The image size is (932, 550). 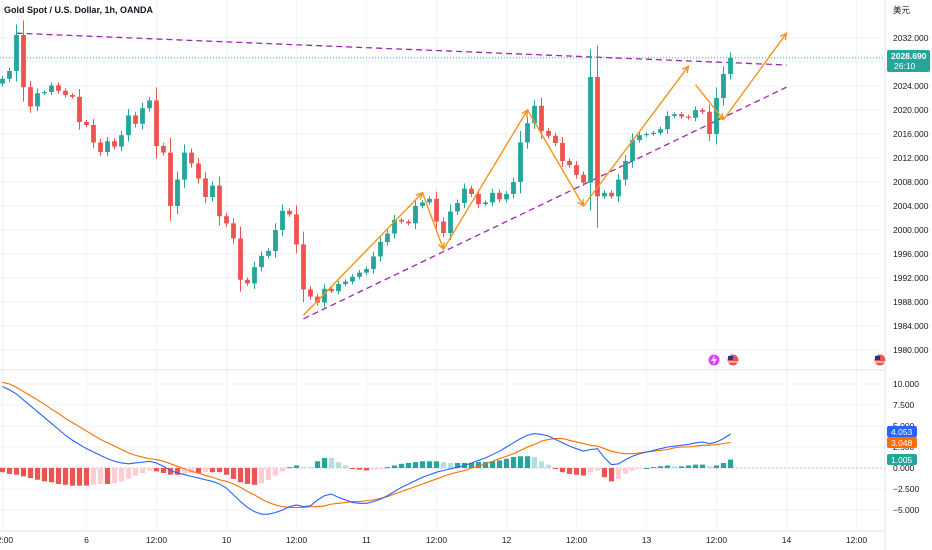 What do you see at coordinates (79, 10) in the screenshot?
I see `symbol-title: Gold Spot / U.S. Dollar, 1h, OANDA` at bounding box center [79, 10].